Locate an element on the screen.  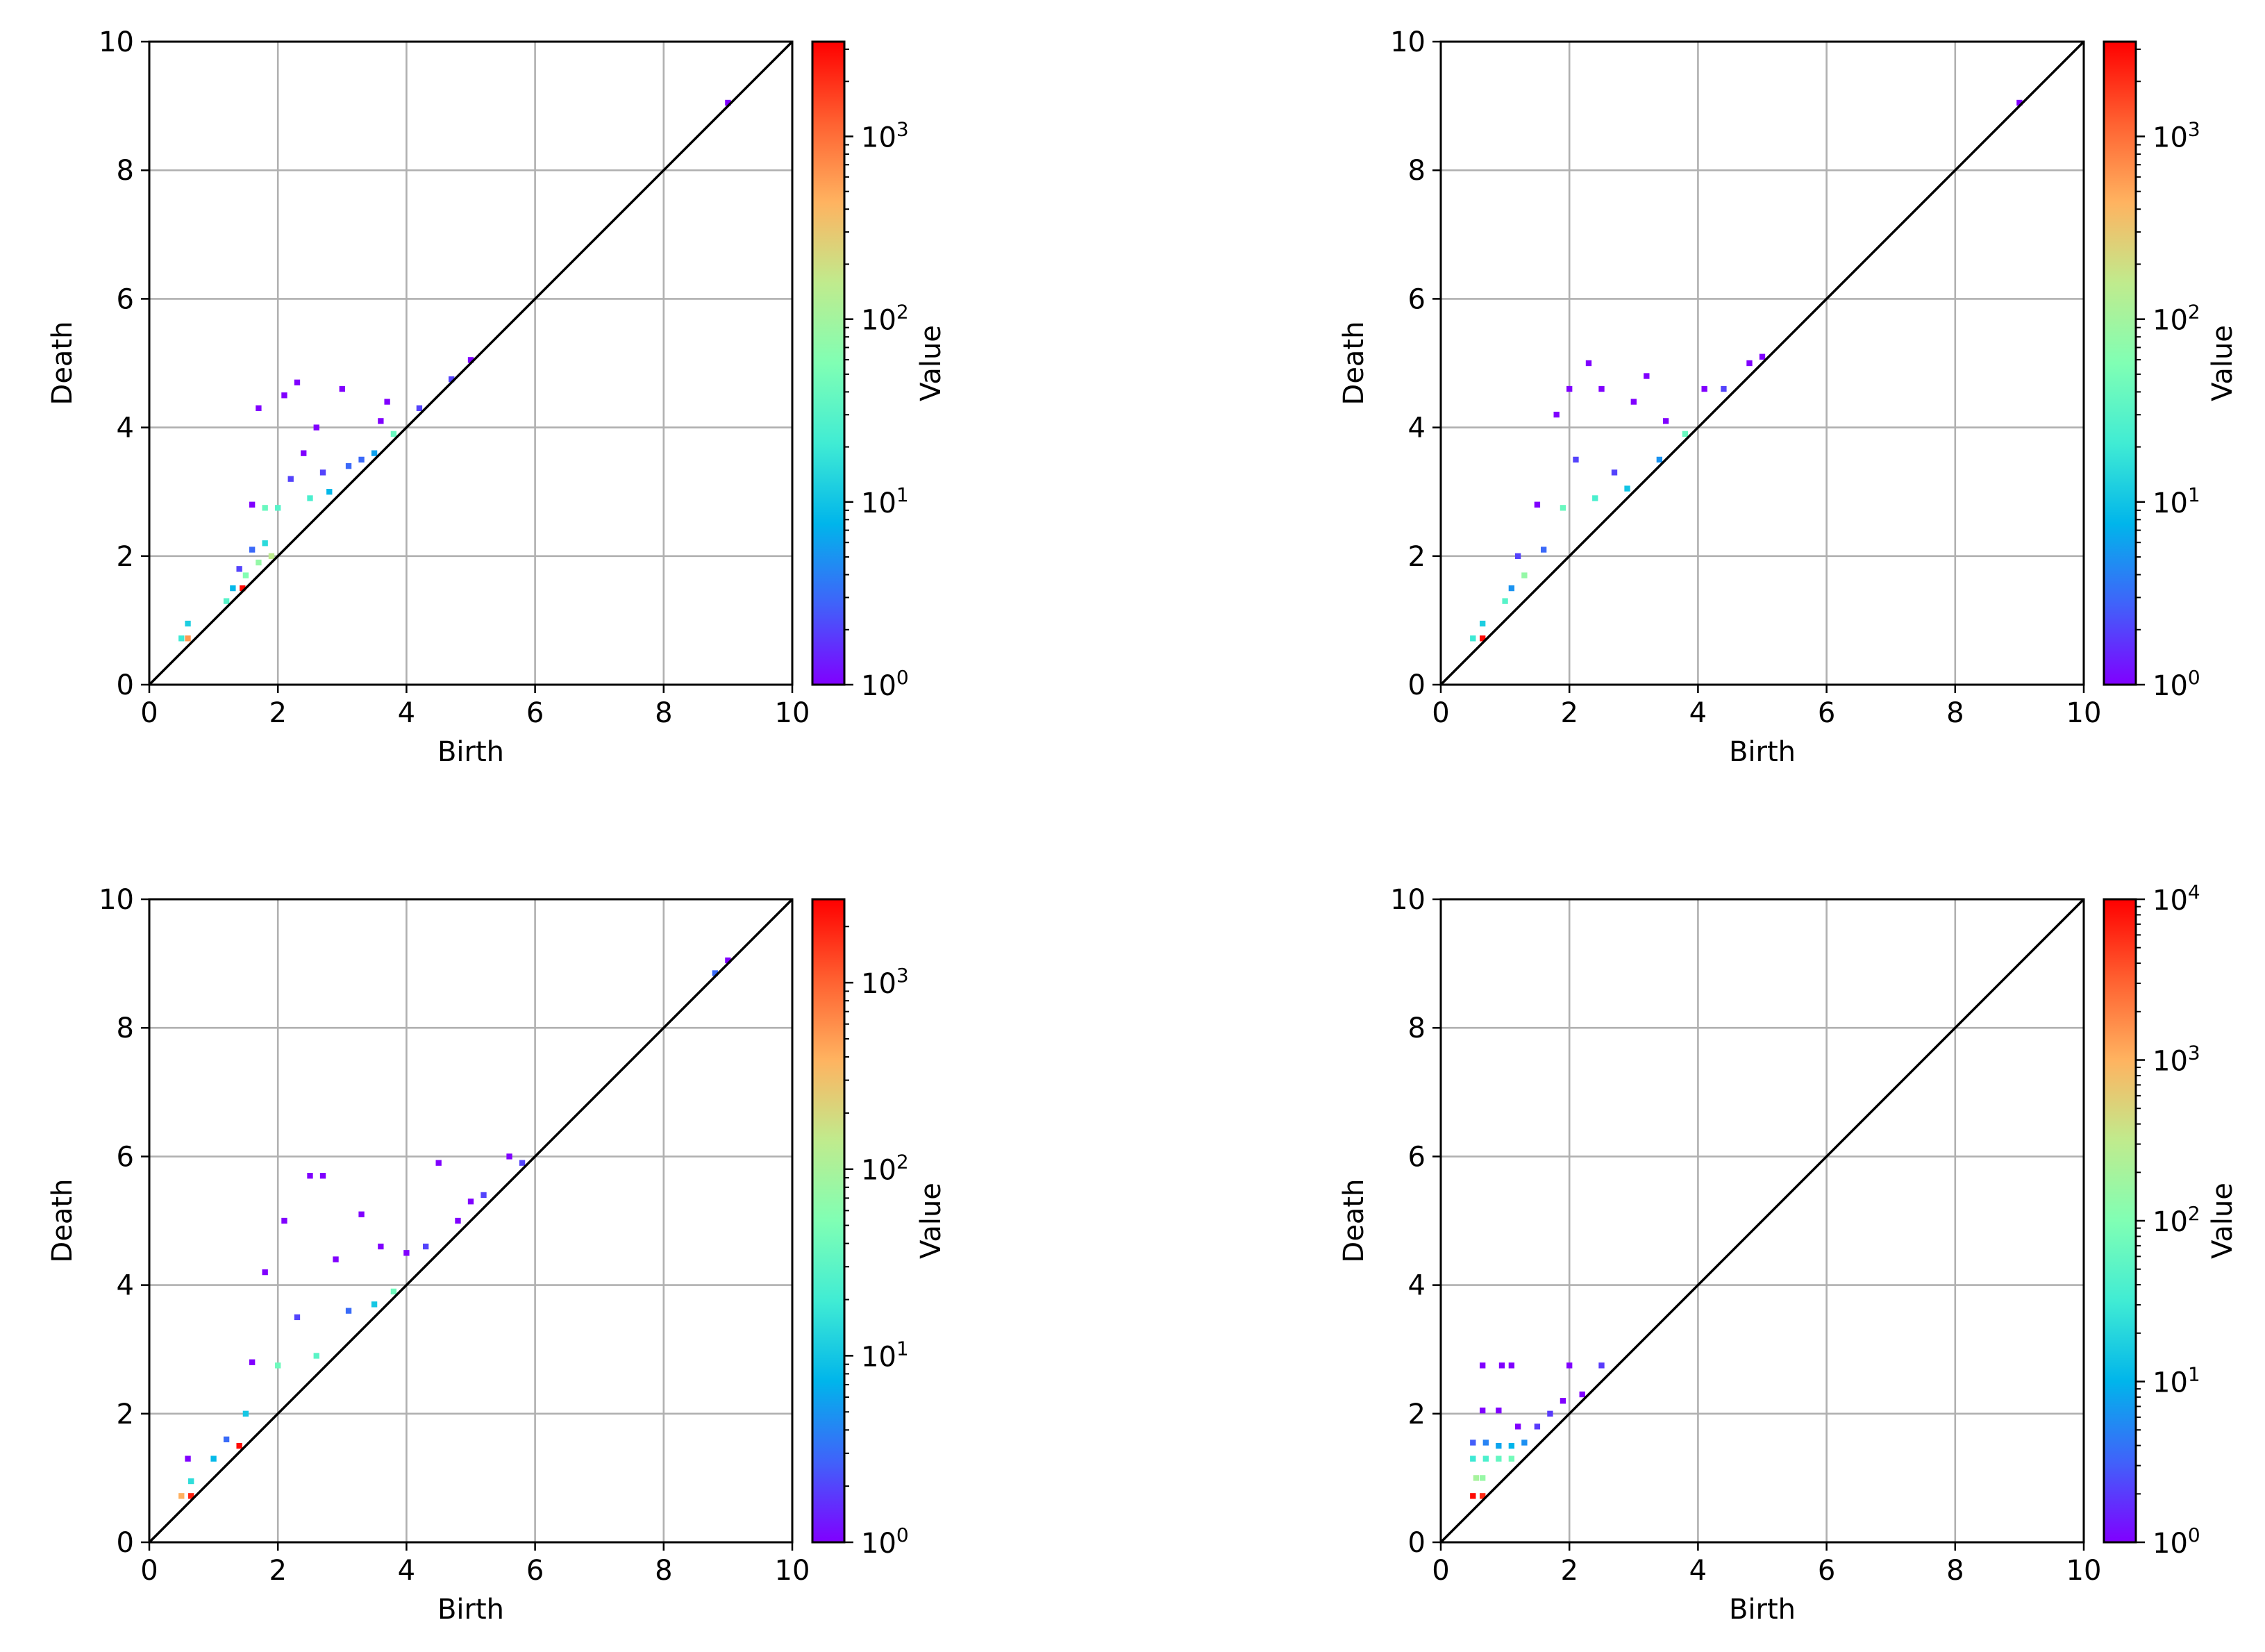
diagonal-line is located at coordinates (1762, 1221).